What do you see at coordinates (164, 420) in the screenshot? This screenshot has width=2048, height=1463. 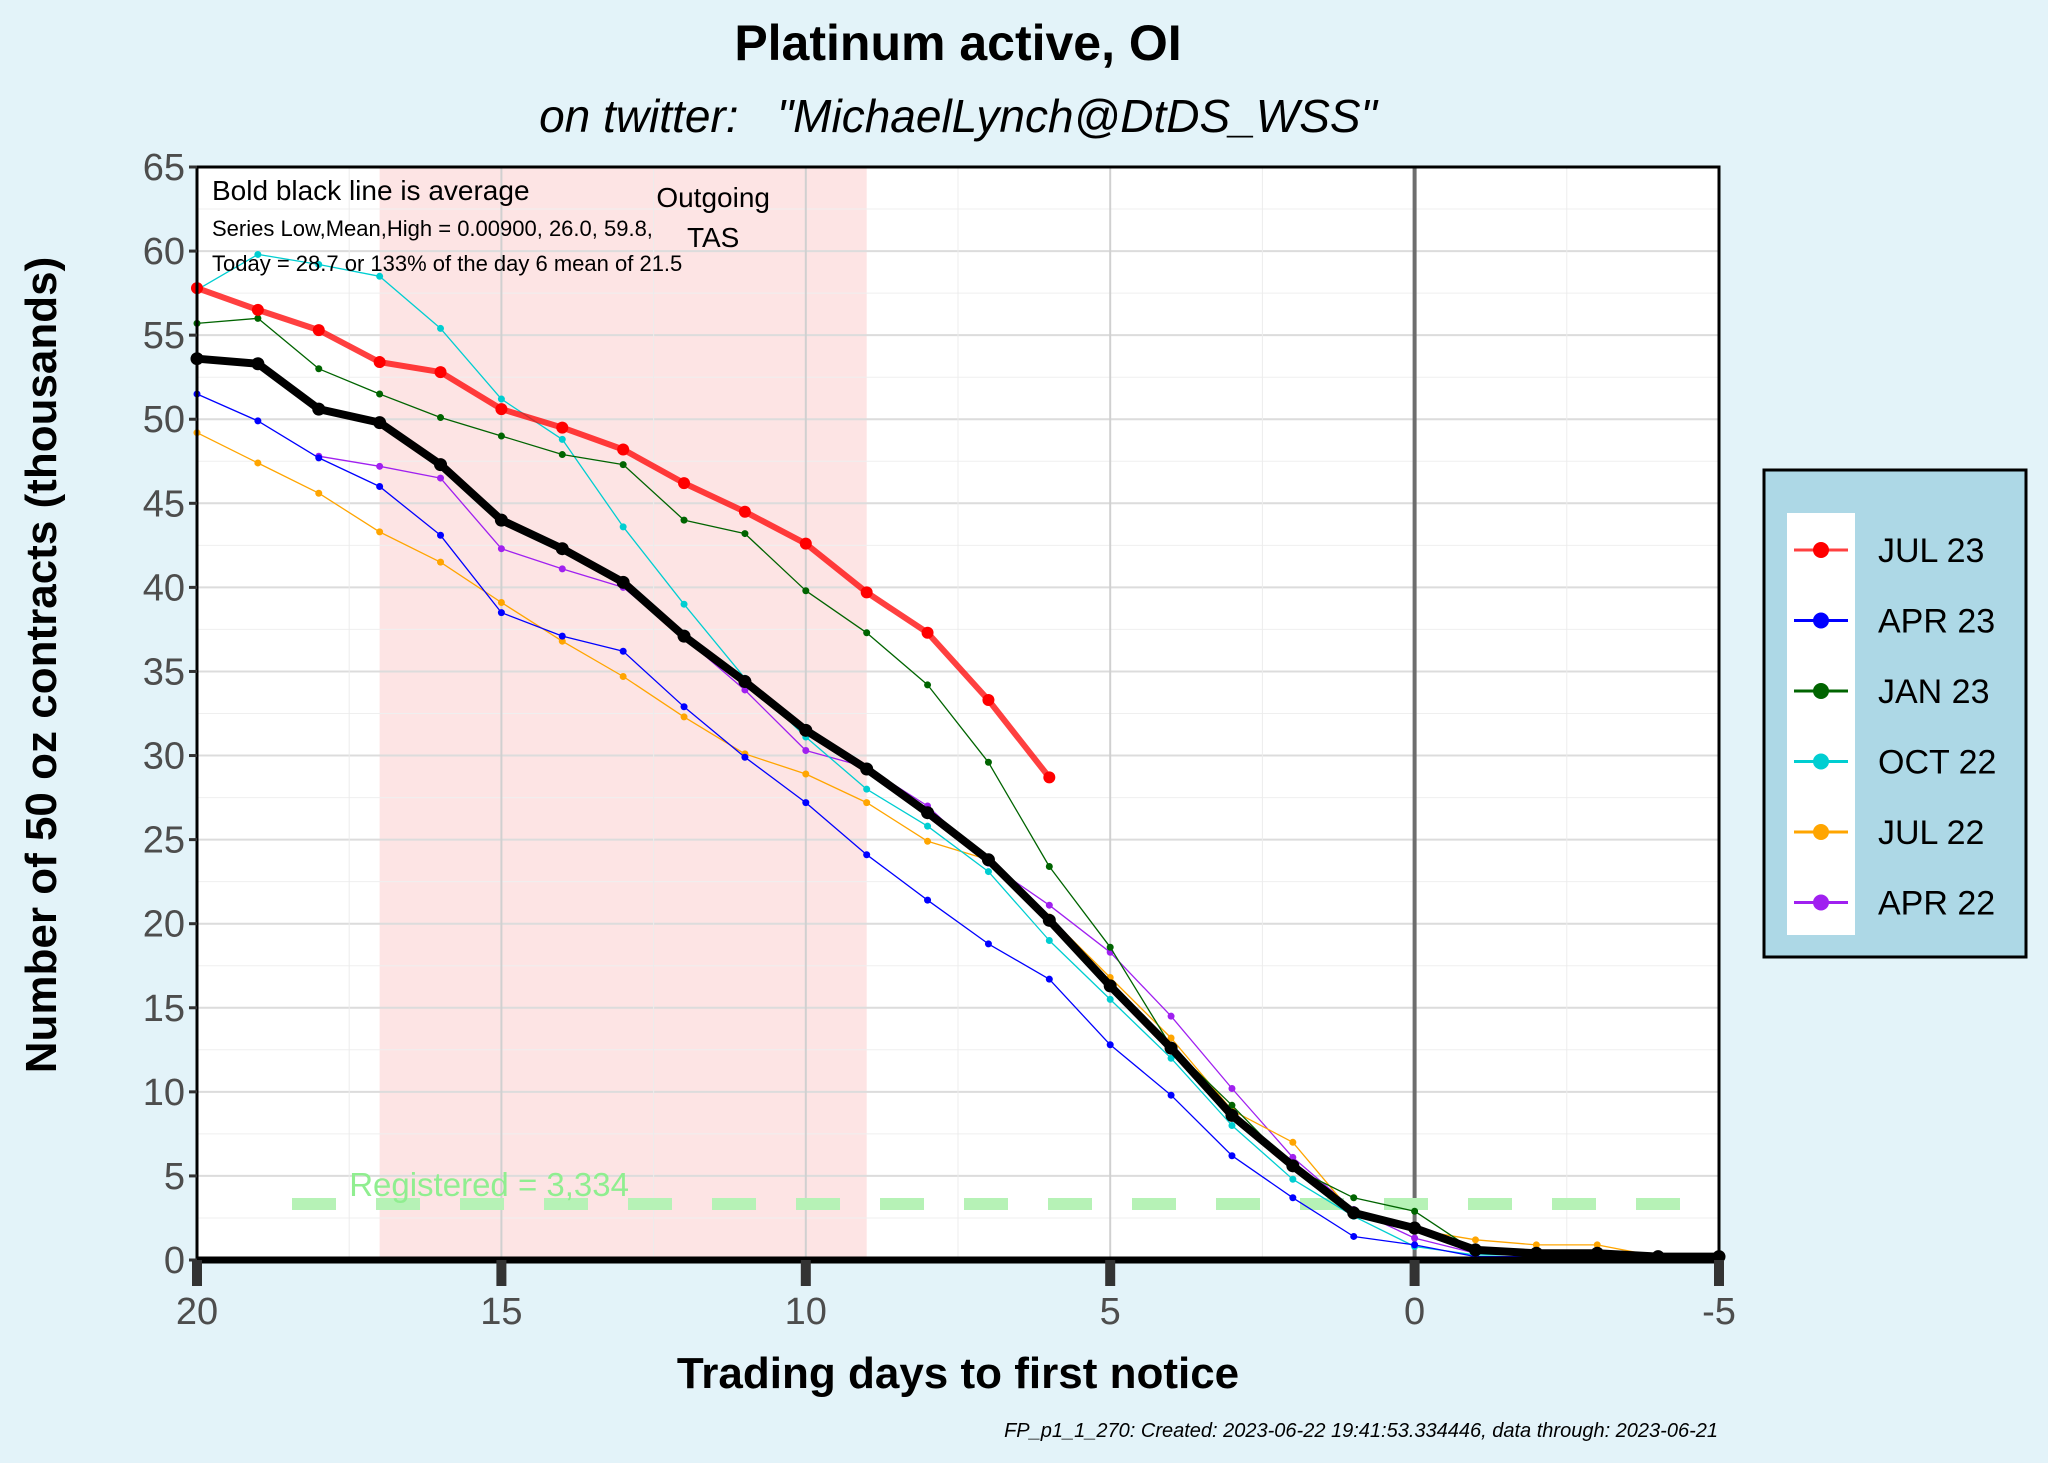 I see `y-tick-label: 50` at bounding box center [164, 420].